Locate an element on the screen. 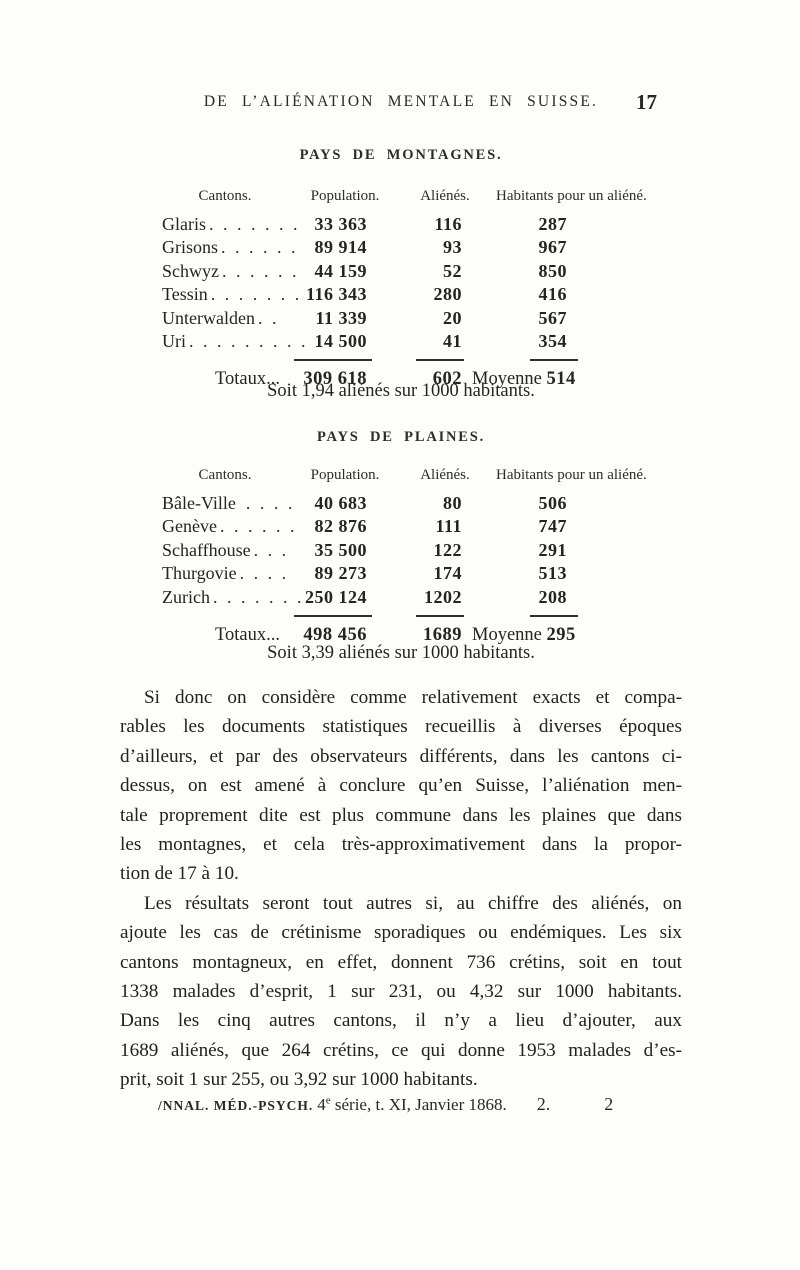 Image resolution: width=800 pixels, height=1270 pixels. alienes-cell: 93 is located at coordinates (452, 247).